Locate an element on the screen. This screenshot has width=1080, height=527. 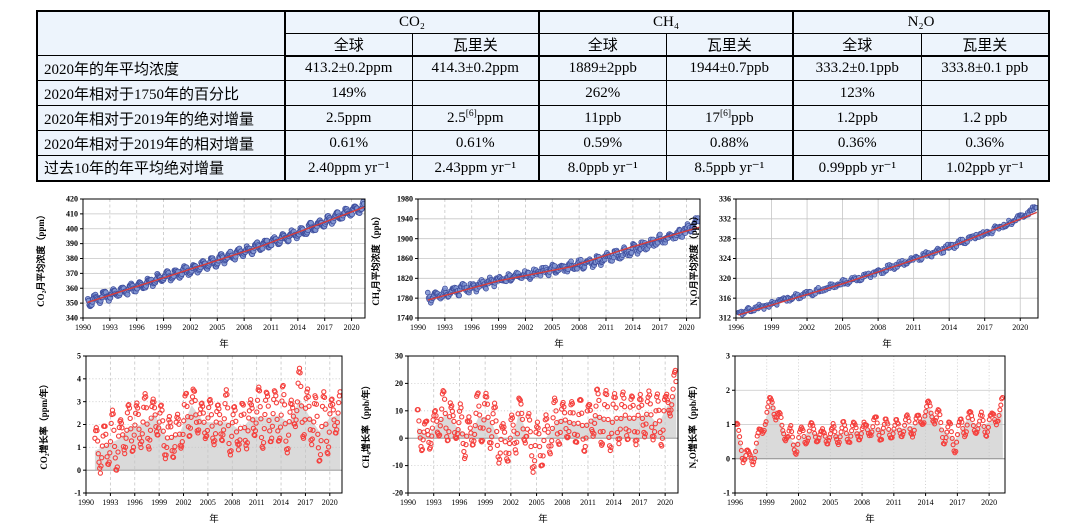
value-cell is located at coordinates (475, 93).